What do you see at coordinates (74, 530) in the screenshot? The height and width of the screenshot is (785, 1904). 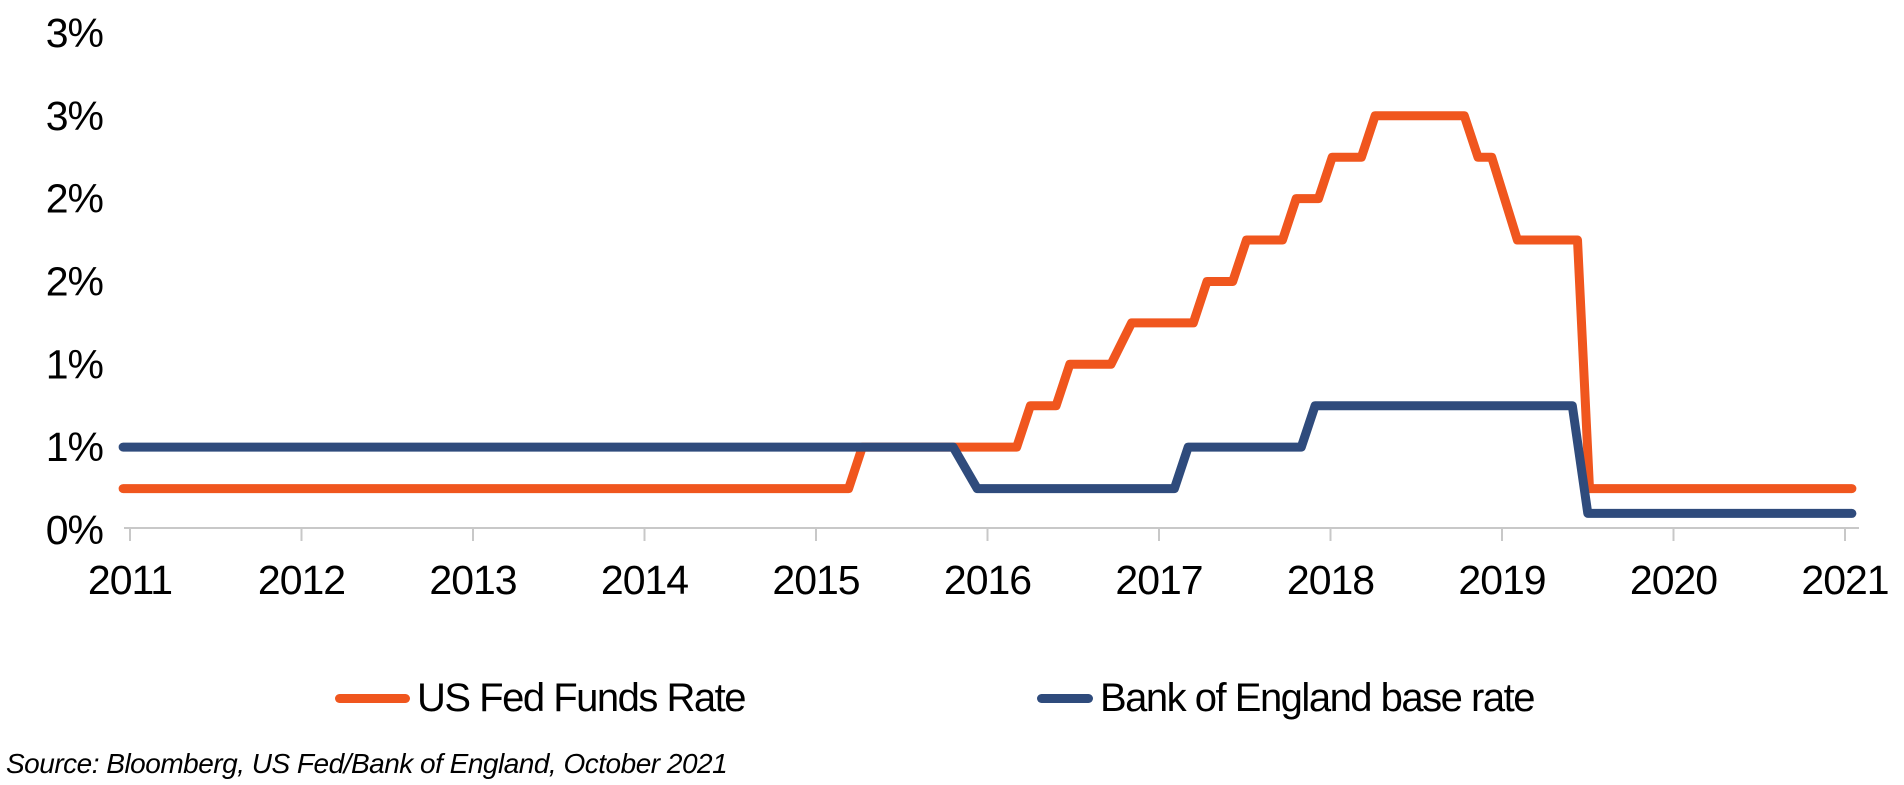 I see `y-tick-label: 0%` at bounding box center [74, 530].